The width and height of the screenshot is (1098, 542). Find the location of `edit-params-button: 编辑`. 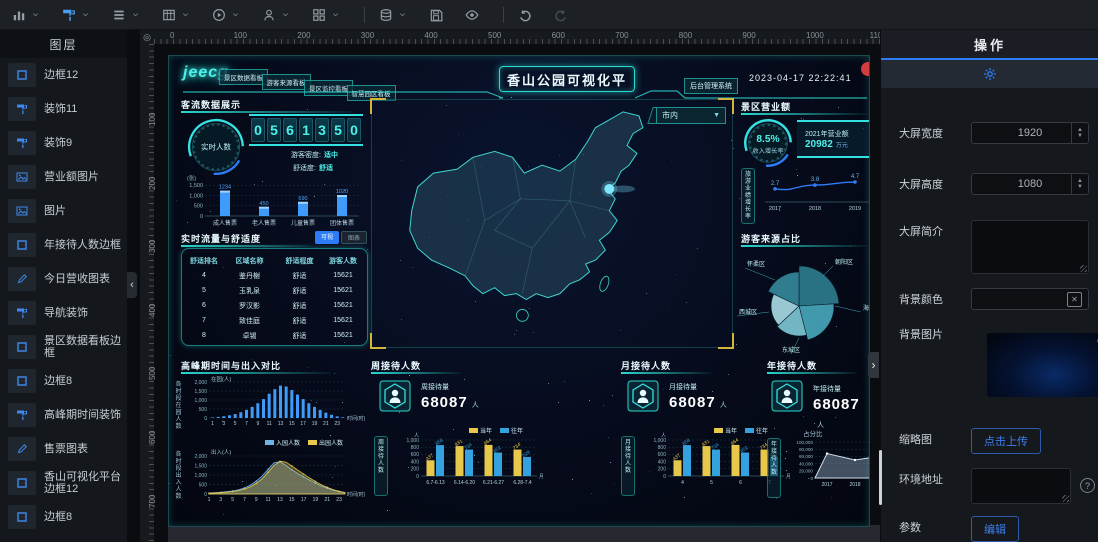

edit-params-button: 编辑 is located at coordinates (995, 529).